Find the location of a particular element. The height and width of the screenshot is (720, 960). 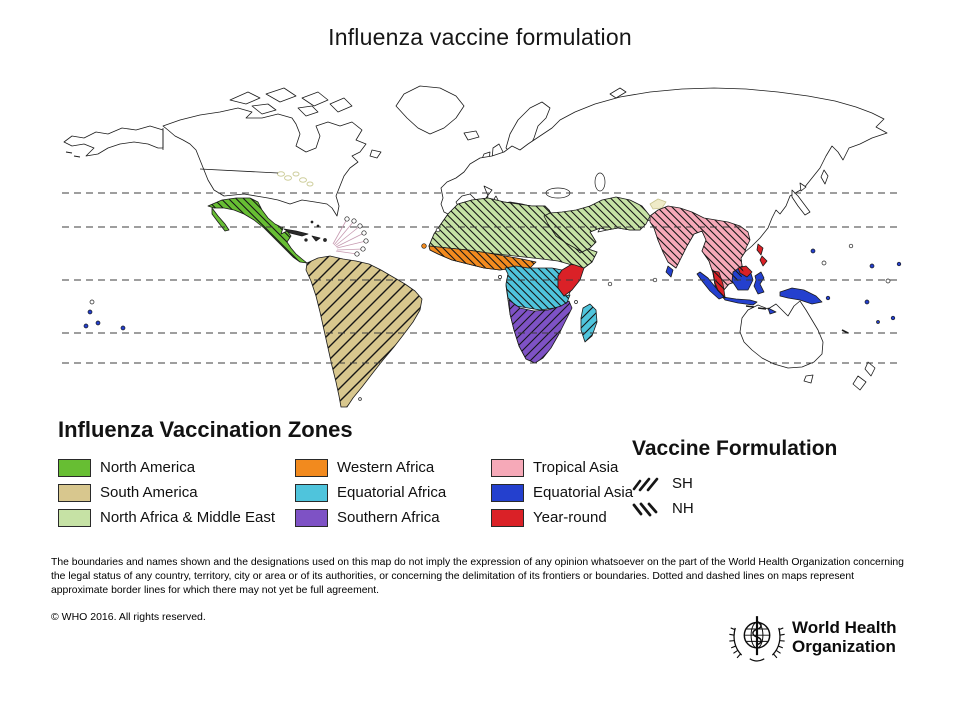

caribbean-callout-lines is located at coordinates (349, 236).